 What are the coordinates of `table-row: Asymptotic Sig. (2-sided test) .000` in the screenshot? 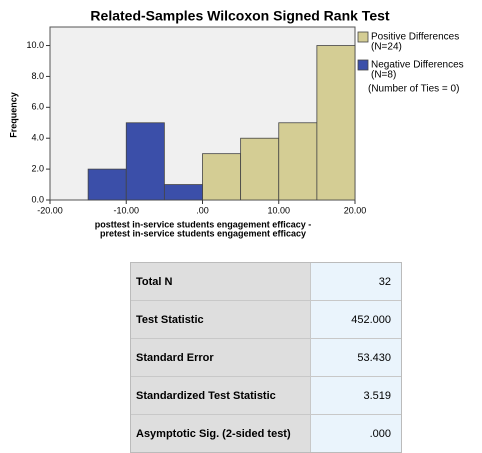 It's located at (266, 433).